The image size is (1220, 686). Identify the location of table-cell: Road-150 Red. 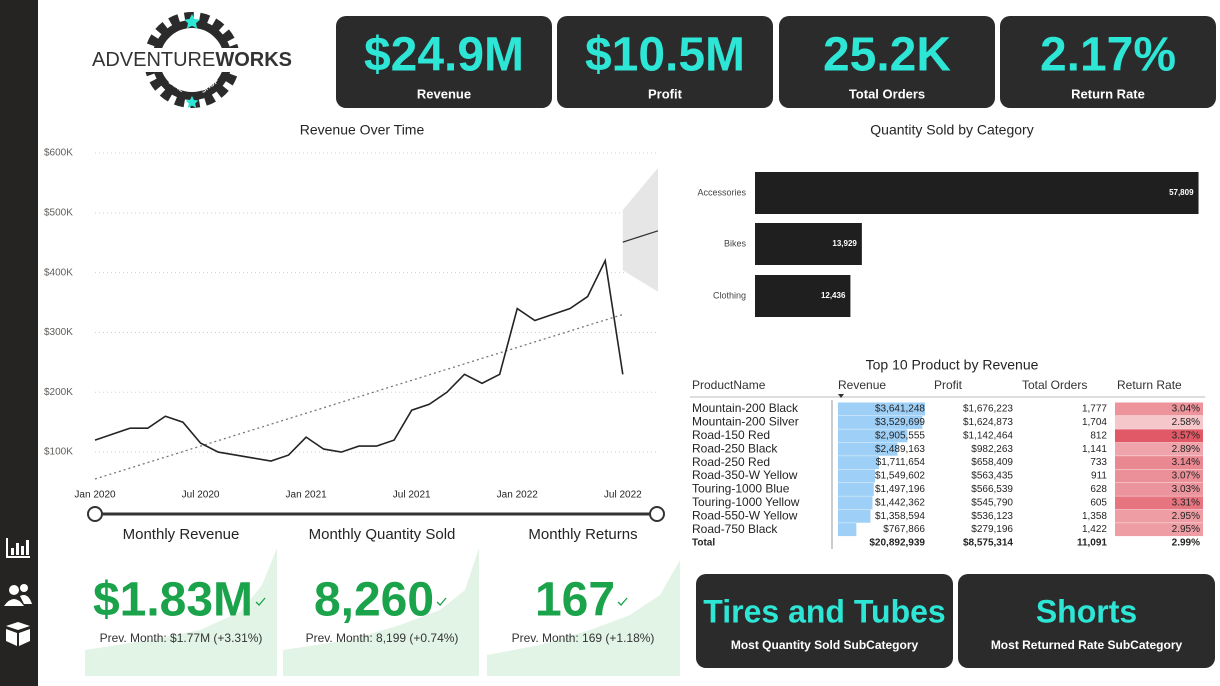
(731, 435).